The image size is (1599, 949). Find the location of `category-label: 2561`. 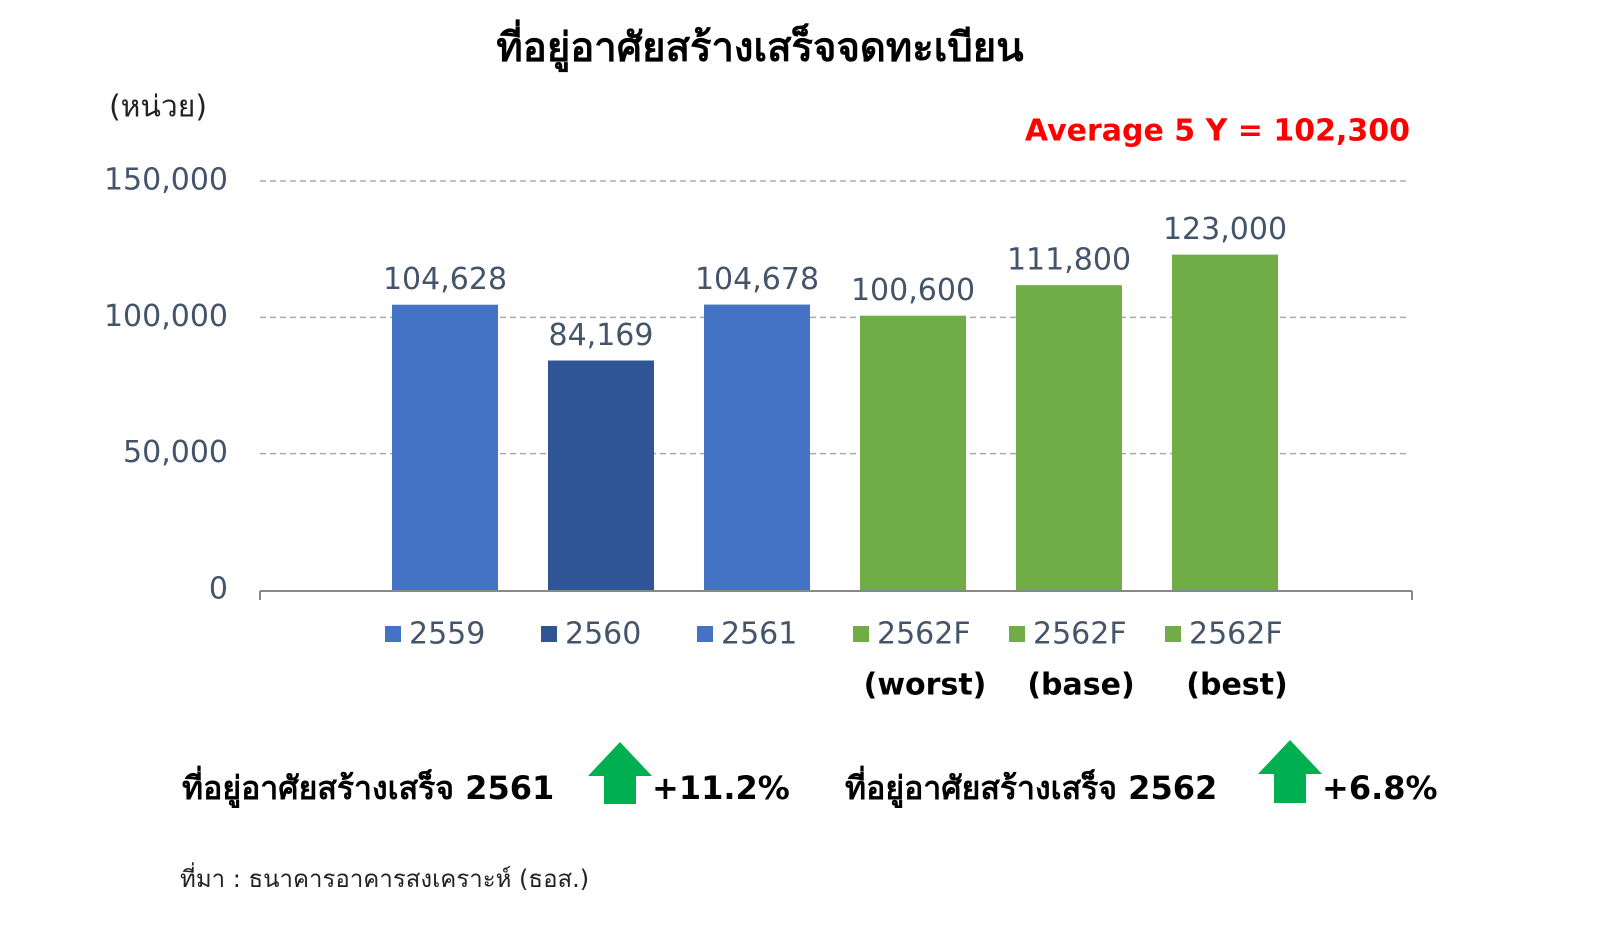

category-label: 2561 is located at coordinates (759, 634).